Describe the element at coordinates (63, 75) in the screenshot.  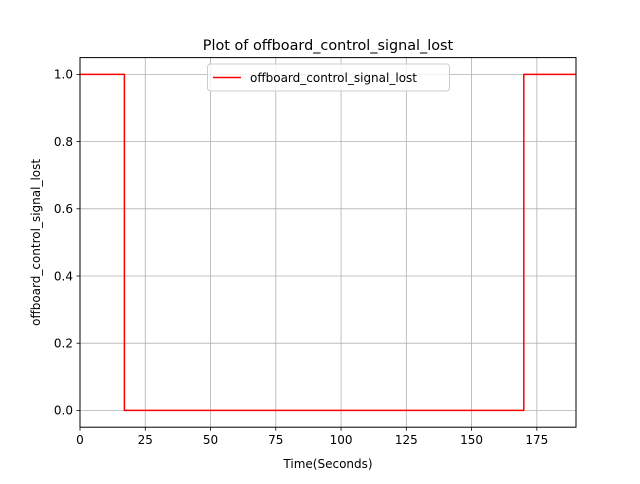
I see `y-tick-label: 1.0` at that location.